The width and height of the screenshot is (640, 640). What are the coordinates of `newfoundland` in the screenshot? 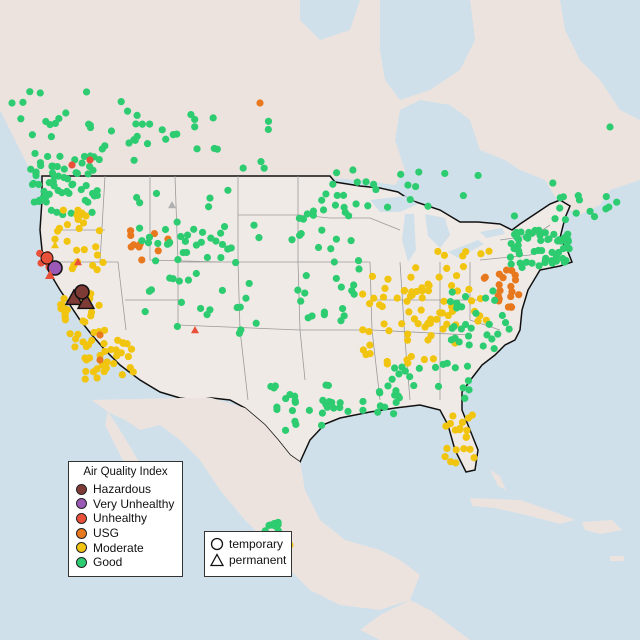 It's located at (620, 167).